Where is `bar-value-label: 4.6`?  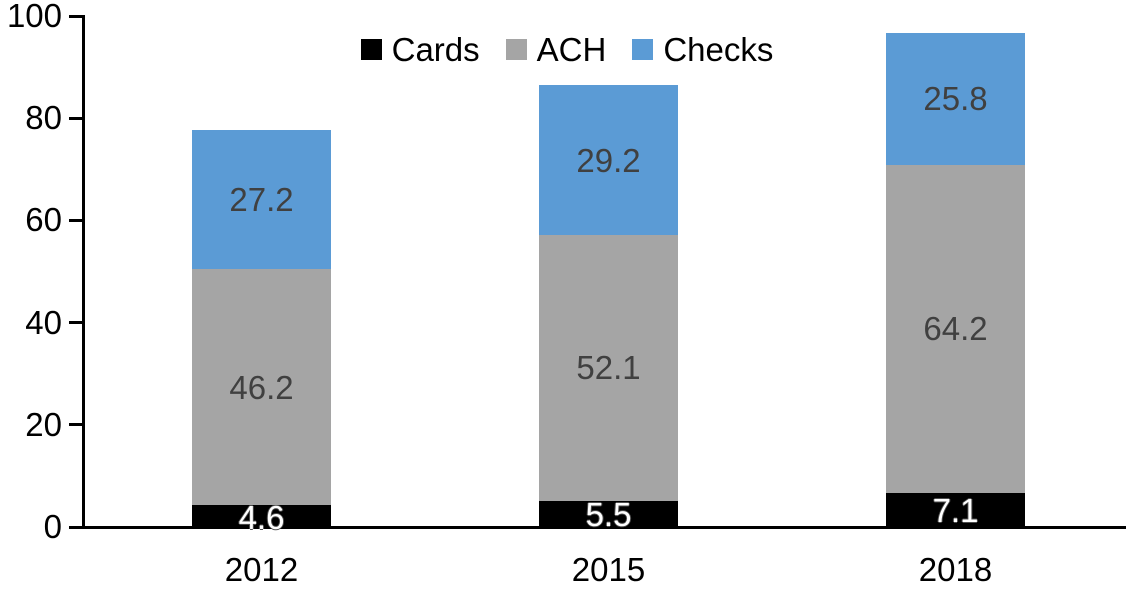
bar-value-label: 4.6 is located at coordinates (261, 517).